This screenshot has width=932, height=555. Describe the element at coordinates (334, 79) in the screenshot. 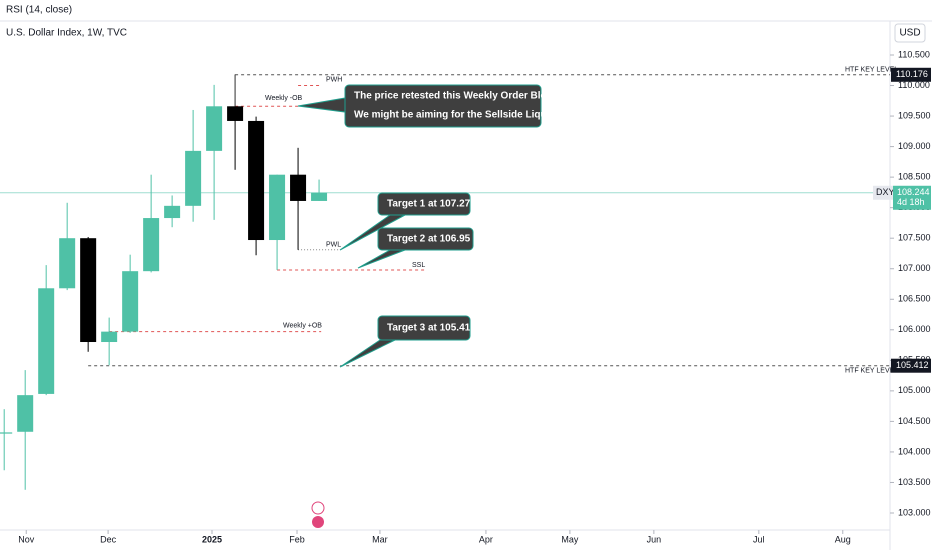

I see `level-label: PWH` at that location.